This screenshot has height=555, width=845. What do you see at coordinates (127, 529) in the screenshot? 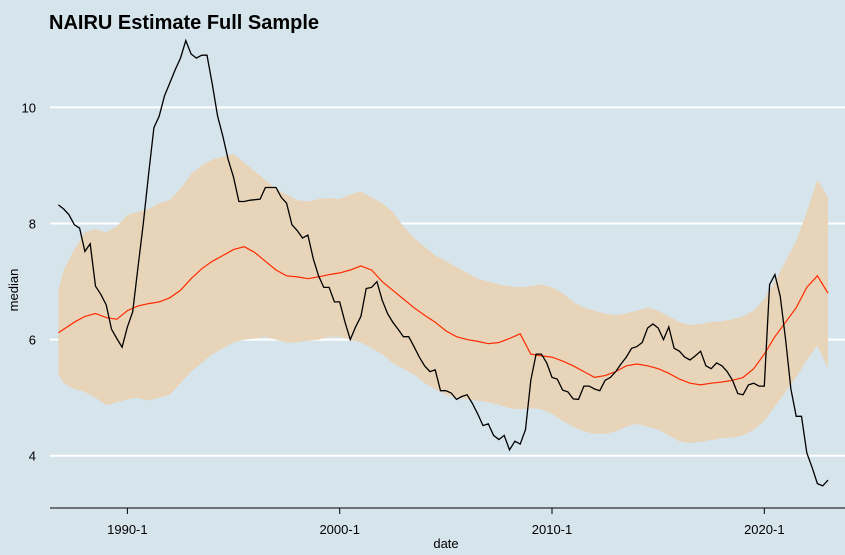
I see `x-tick-label: 1990-1` at bounding box center [127, 529].